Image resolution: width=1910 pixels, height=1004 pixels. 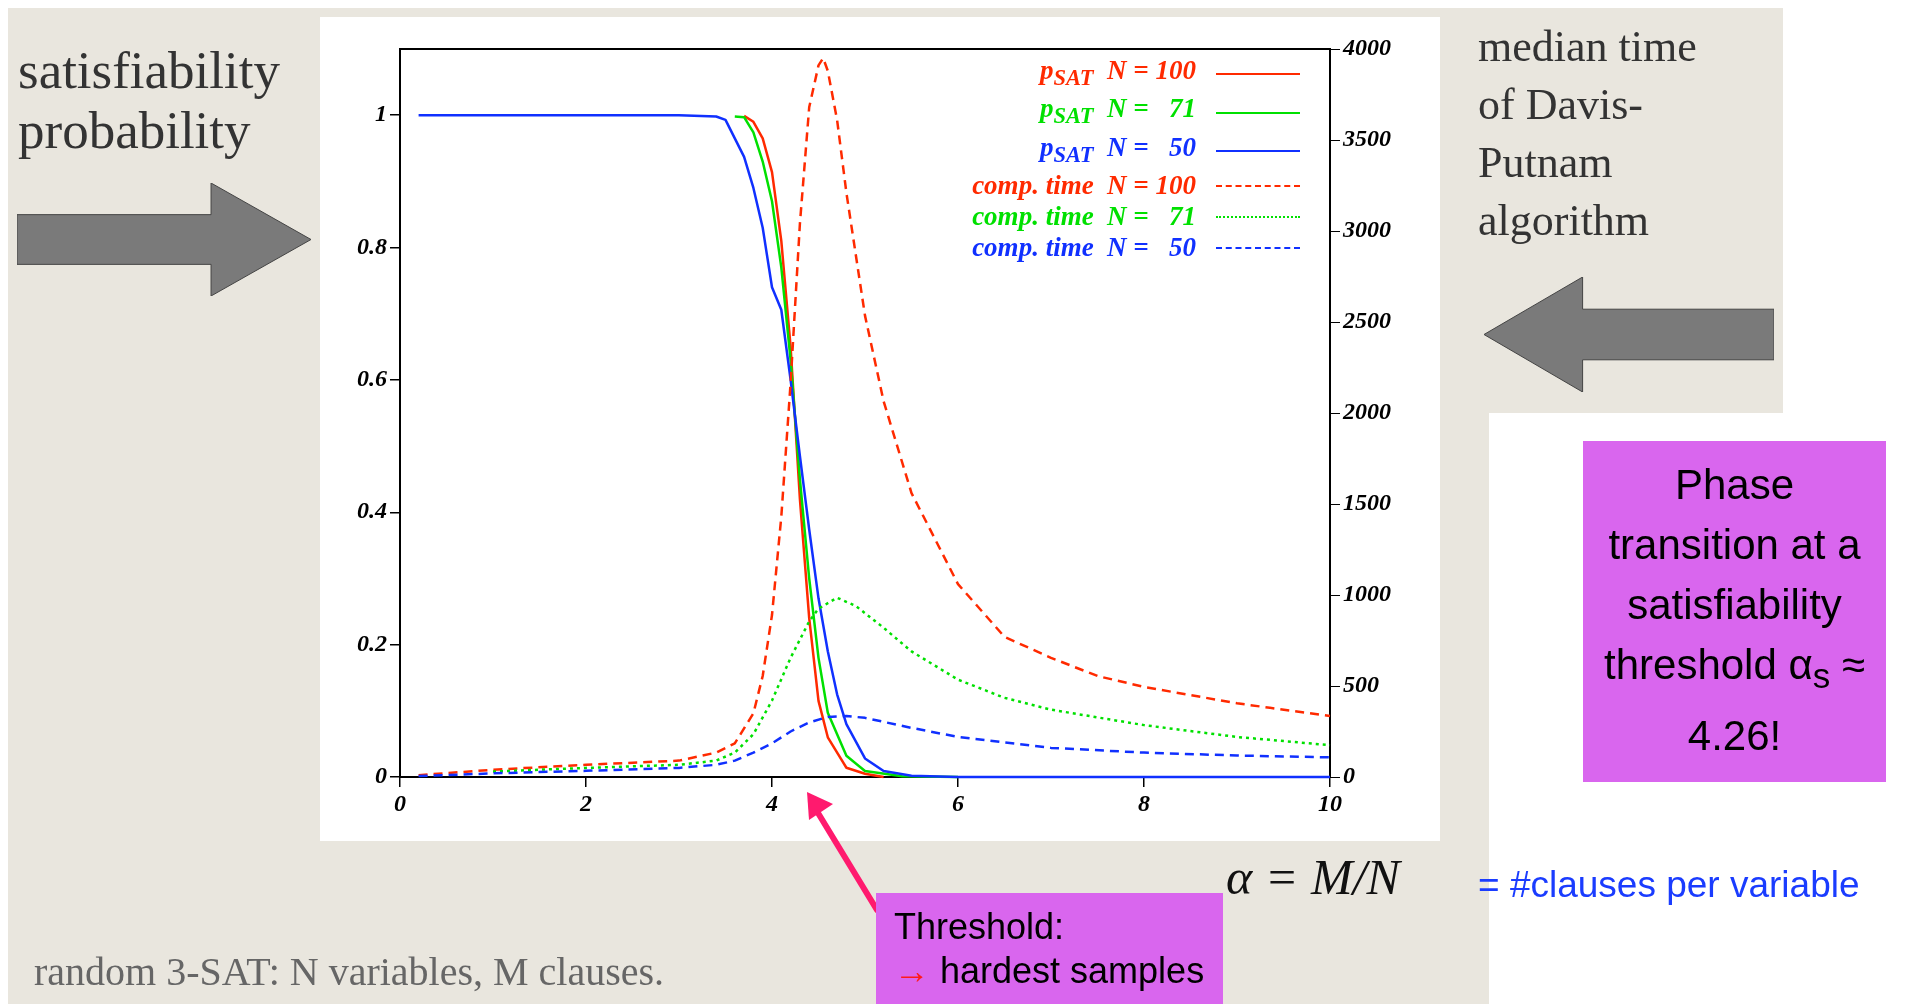 What do you see at coordinates (1144, 802) in the screenshot?
I see `x-tick-label: 8` at bounding box center [1144, 802].